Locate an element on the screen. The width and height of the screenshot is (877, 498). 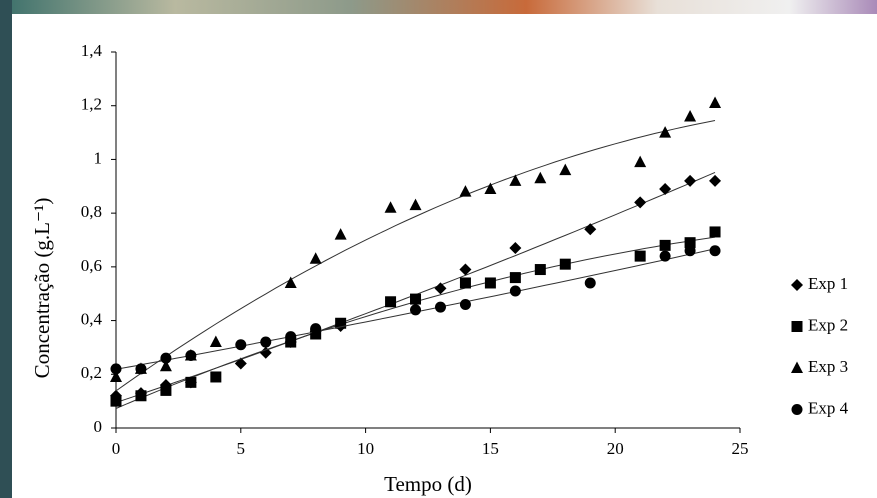
y-tick-label: 0,6 is located at coordinates (91, 265).